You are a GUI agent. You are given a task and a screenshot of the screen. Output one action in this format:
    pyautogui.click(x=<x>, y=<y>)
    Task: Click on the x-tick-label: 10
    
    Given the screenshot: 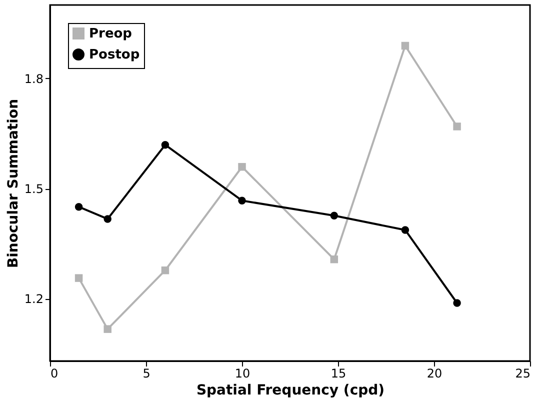 What is the action you would take?
    pyautogui.click(x=242, y=373)
    